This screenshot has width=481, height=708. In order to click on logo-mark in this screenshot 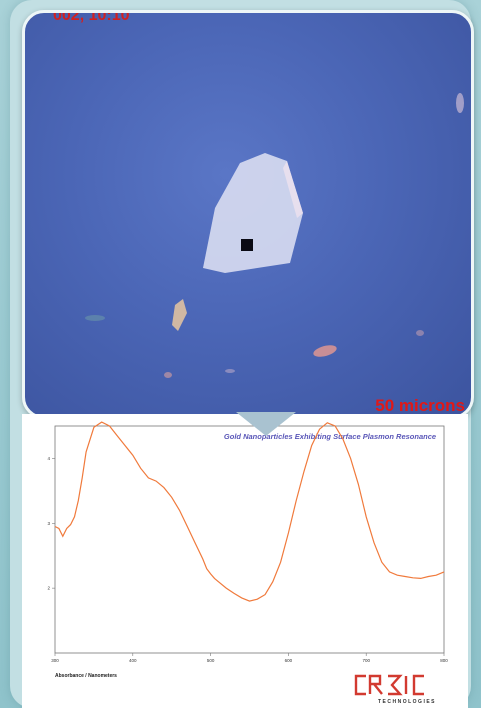, I will do `click(389, 685)`.